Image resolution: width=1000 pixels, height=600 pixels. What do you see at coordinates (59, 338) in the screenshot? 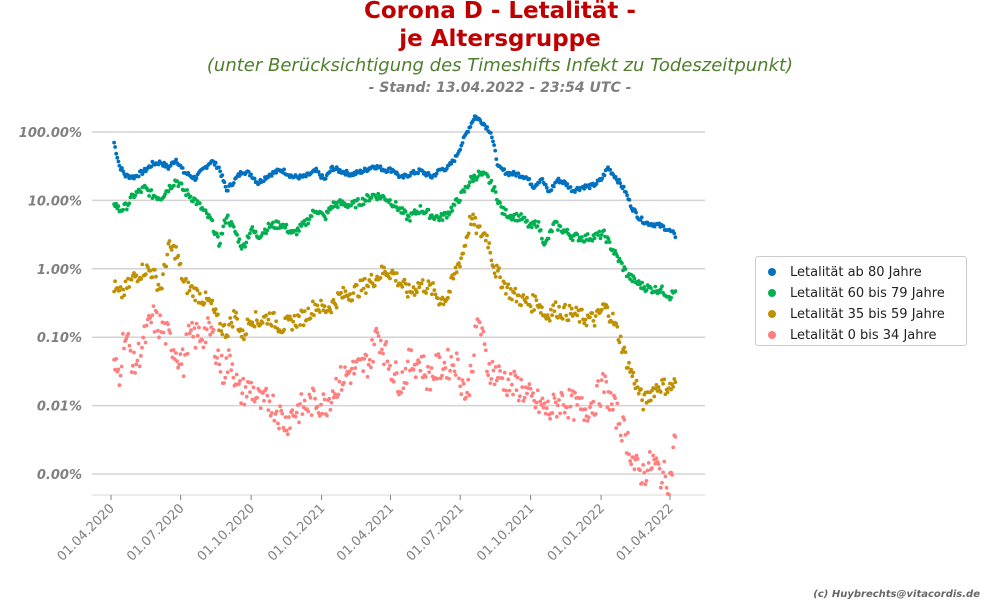
I see `y-tick-label: 0.10%` at bounding box center [59, 338].